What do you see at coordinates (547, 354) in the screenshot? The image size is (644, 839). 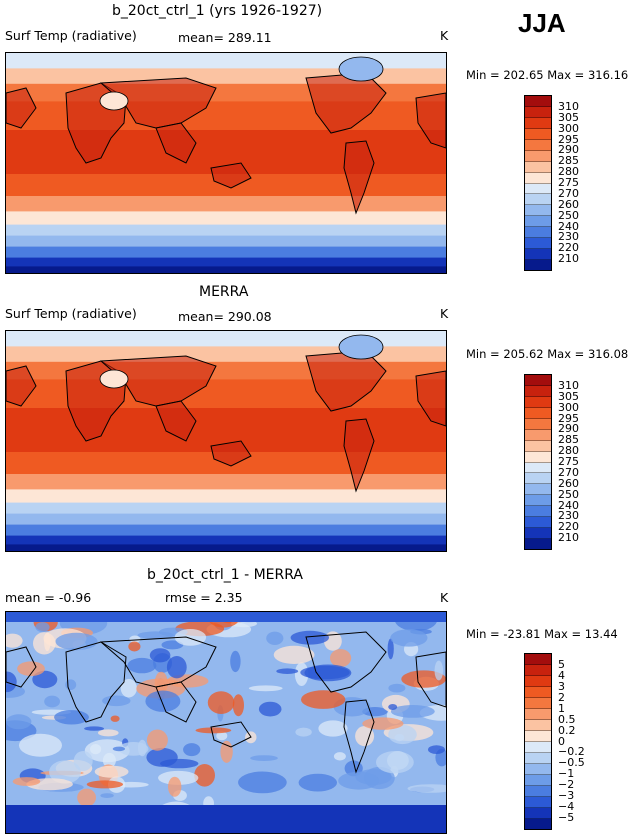 I see `panel-2-minmax: Min = 205.62 Max = 316.08` at bounding box center [547, 354].